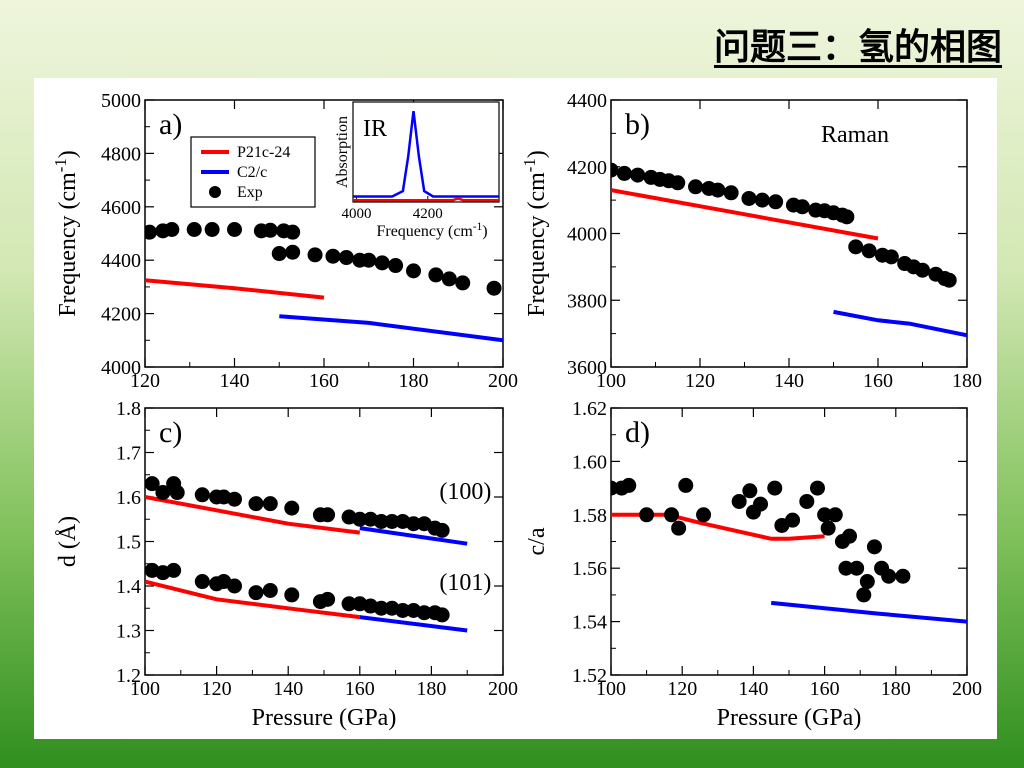 Image resolution: width=1024 pixels, height=768 pixels. I want to click on inset-frame, so click(426, 152).